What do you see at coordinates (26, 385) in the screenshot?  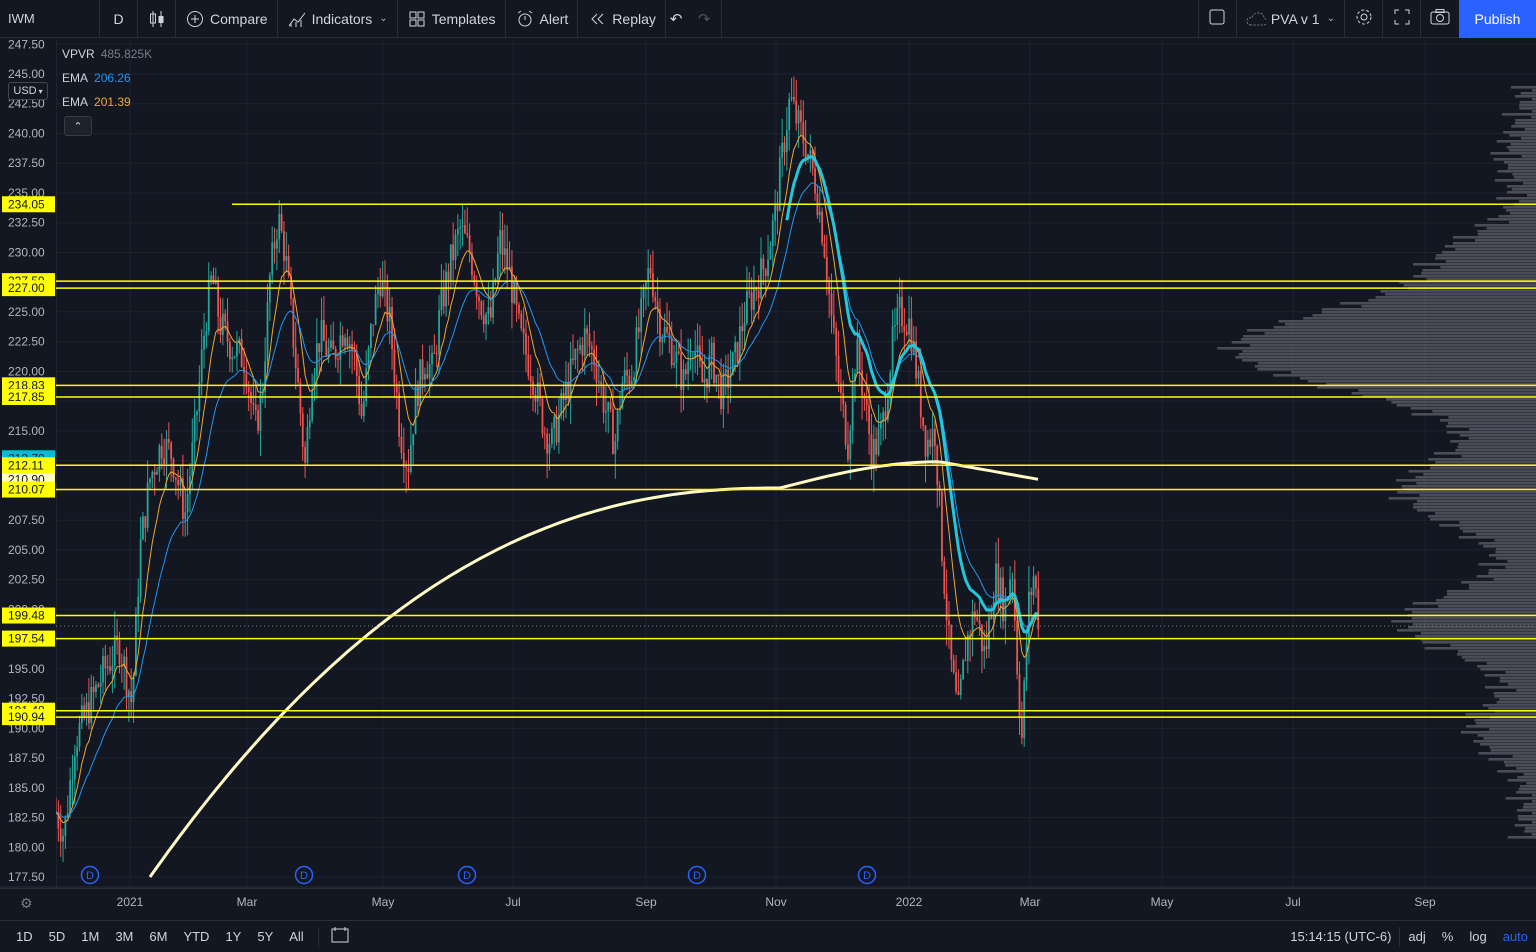 I see `price-level-tag: 218.83` at bounding box center [26, 385].